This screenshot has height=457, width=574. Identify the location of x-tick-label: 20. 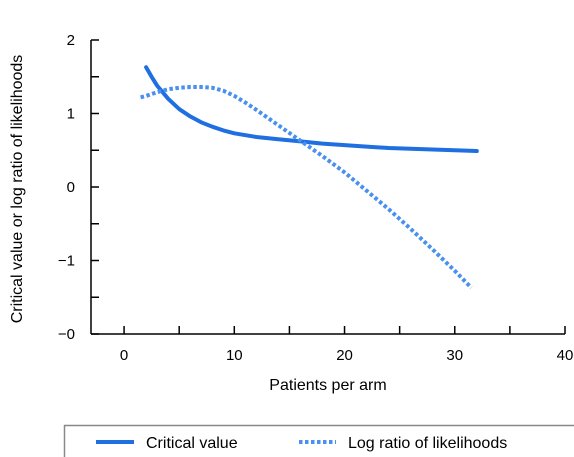
(344, 355).